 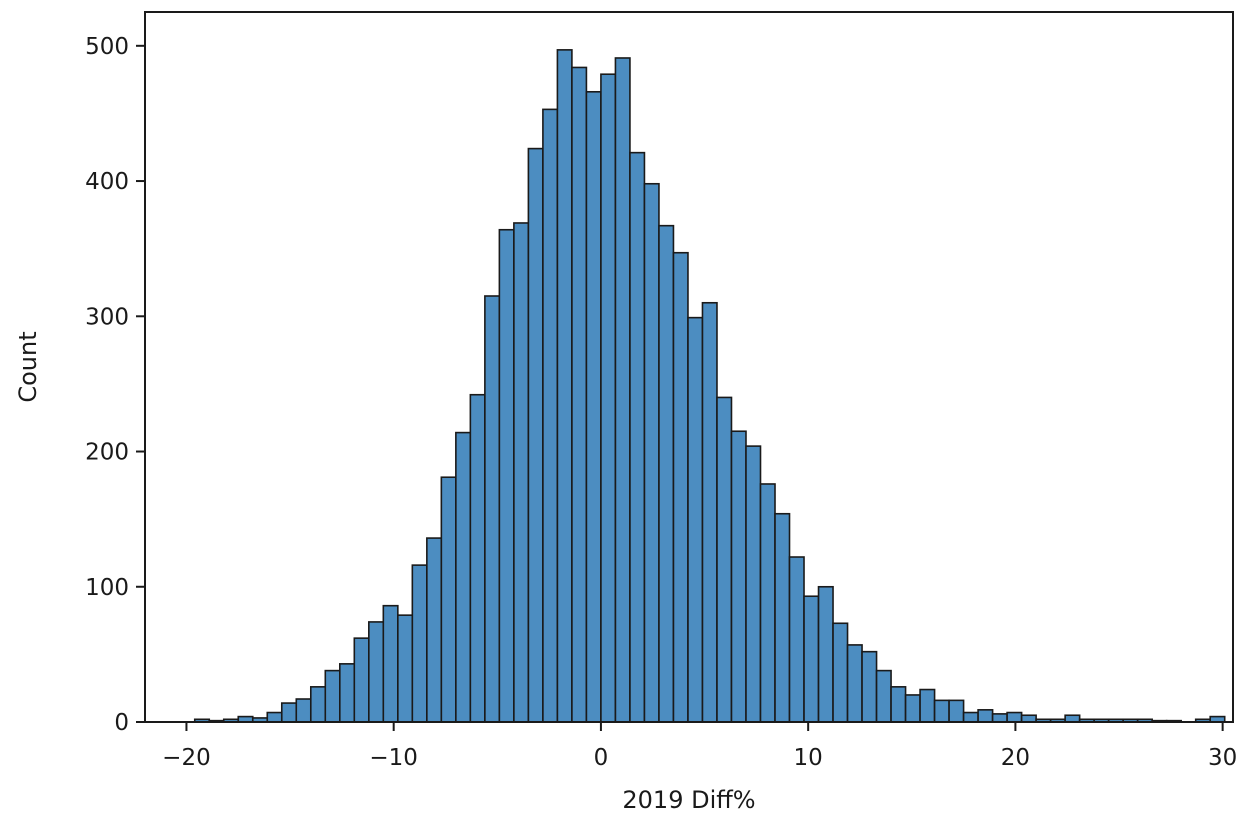 What do you see at coordinates (28, 366) in the screenshot?
I see `y-axis-label: Count` at bounding box center [28, 366].